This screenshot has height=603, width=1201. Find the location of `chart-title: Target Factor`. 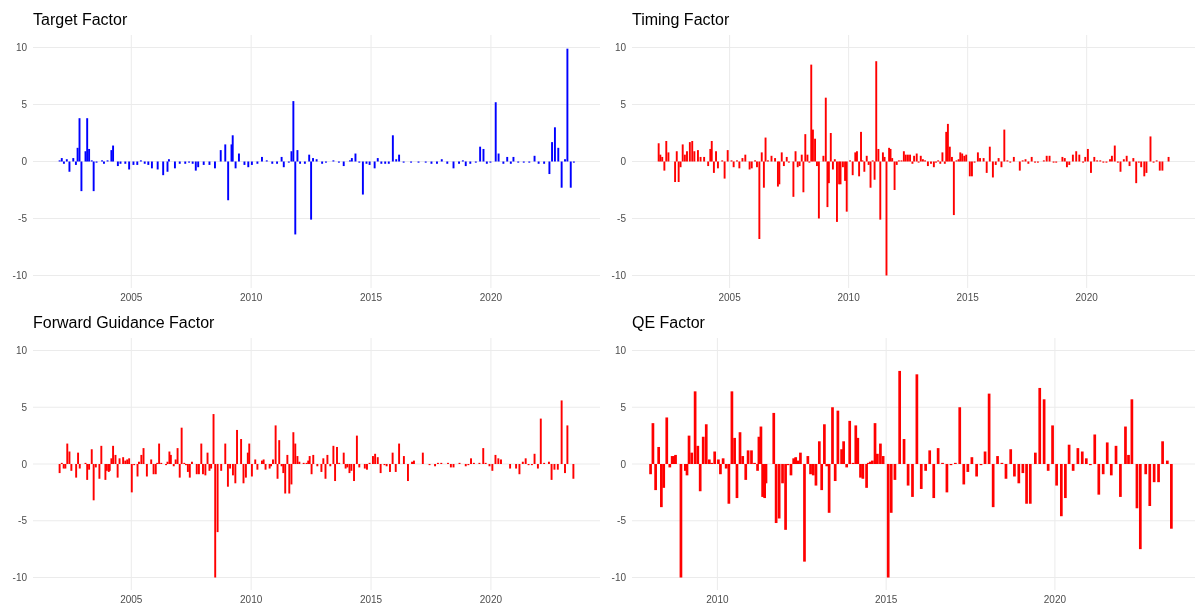

chart-title: Target Factor is located at coordinates (80, 19).